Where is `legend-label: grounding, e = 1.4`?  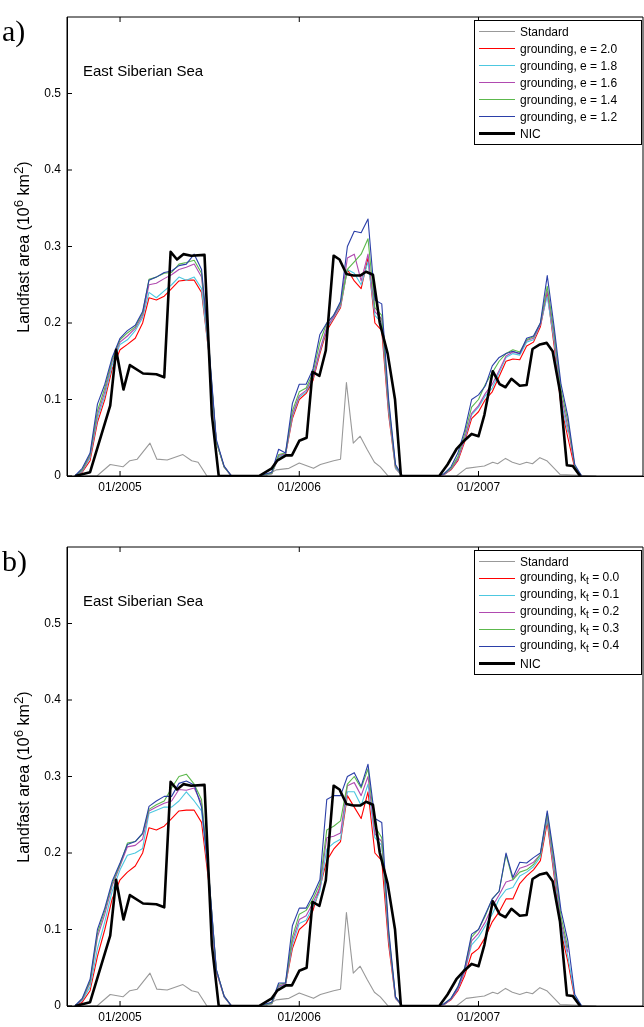 legend-label: grounding, e = 1.4 is located at coordinates (569, 99).